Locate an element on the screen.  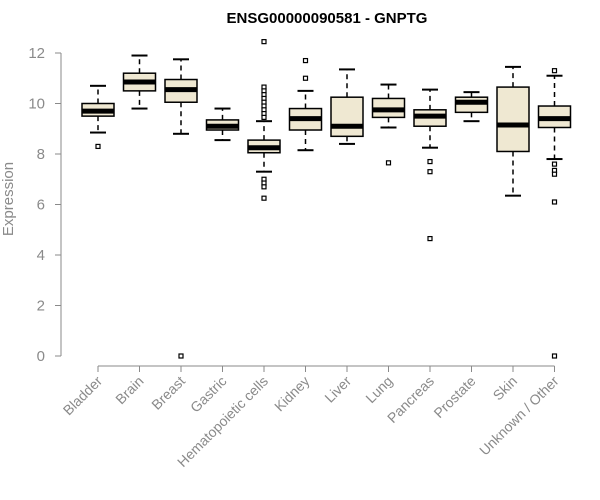
x-tick-label: Breast is located at coordinates (168, 393).